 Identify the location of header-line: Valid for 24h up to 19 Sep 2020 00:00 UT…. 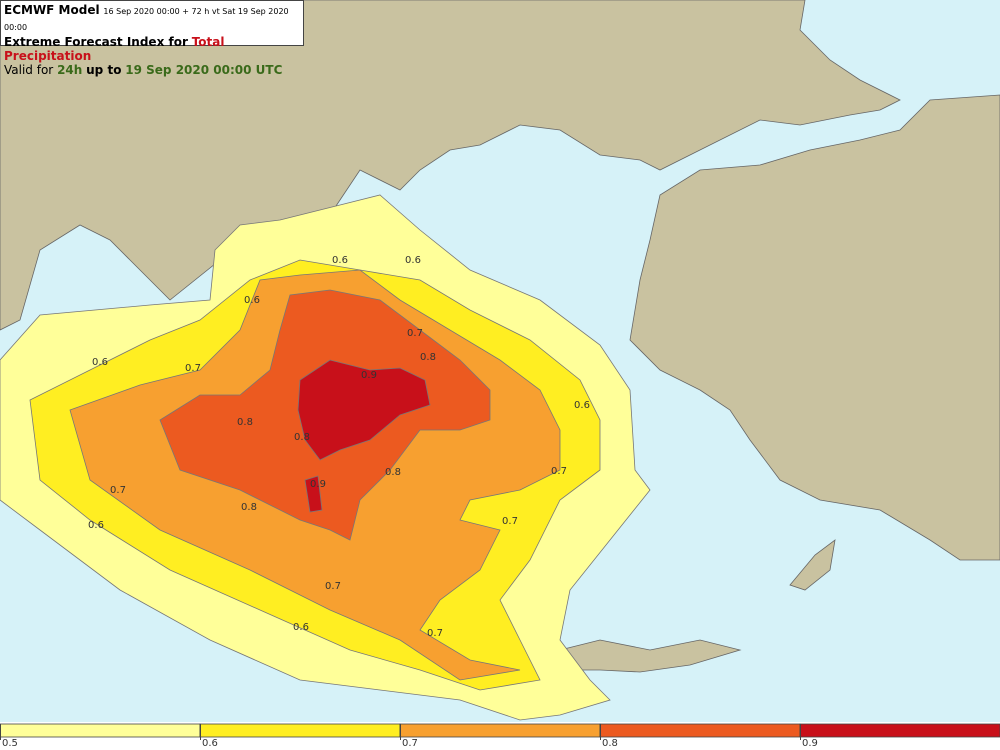
(152, 70).